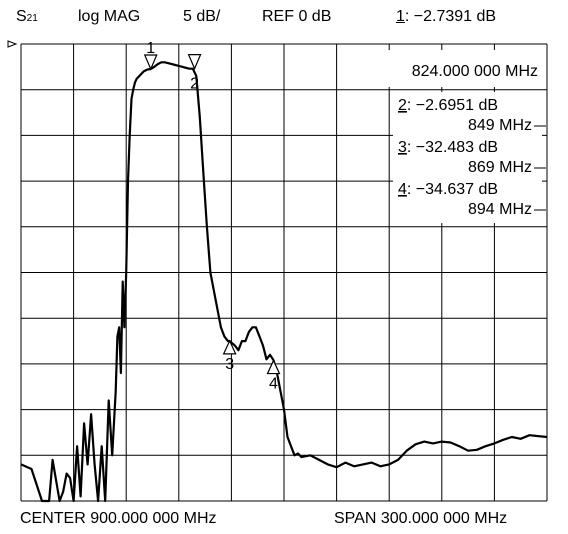 The width and height of the screenshot is (568, 534). Describe the element at coordinates (150, 48) in the screenshot. I see `marker-1-label: 1` at that location.